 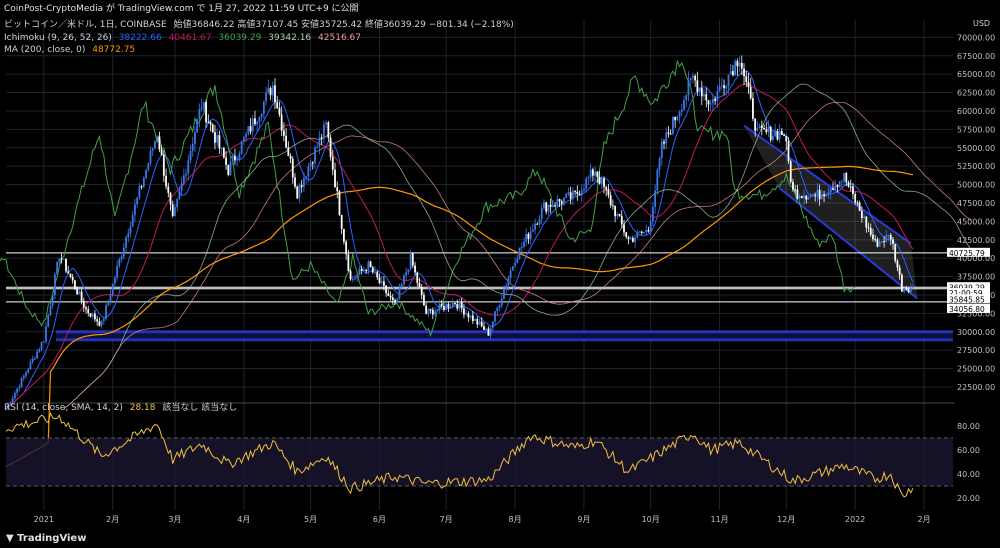 What do you see at coordinates (52, 538) in the screenshot?
I see `brand-name: TradingView` at bounding box center [52, 538].